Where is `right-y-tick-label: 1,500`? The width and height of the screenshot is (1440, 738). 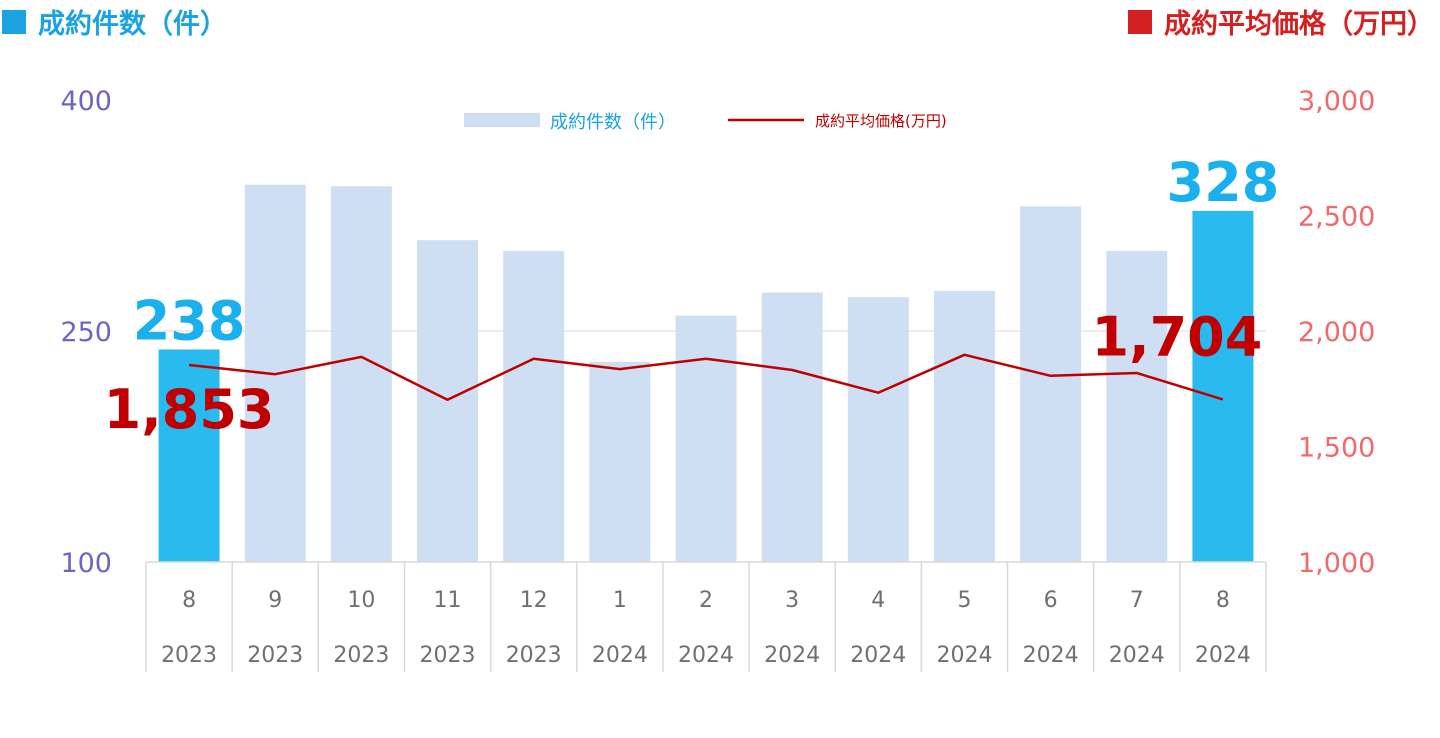 right-y-tick-label: 1,500 is located at coordinates (1336, 448).